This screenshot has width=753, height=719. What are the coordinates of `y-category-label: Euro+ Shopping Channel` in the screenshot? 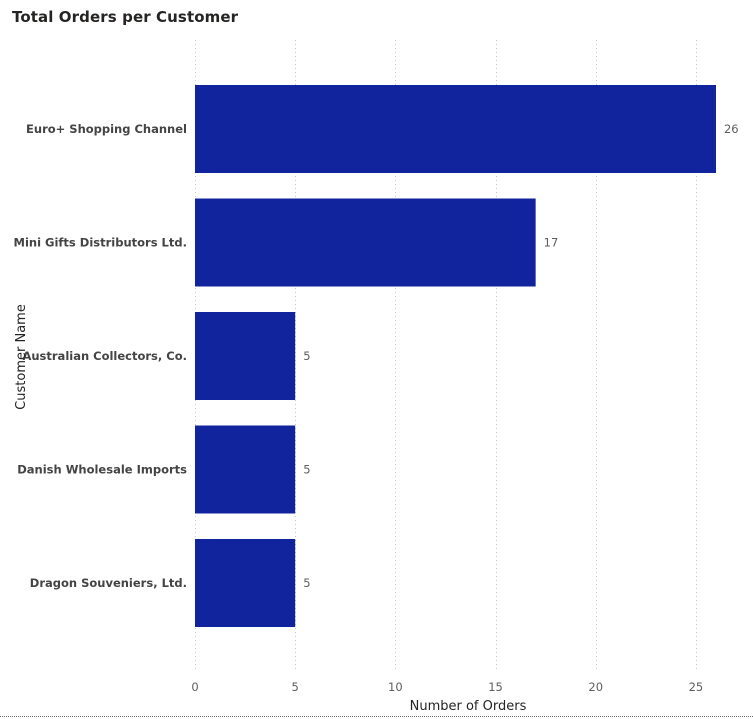 It's located at (106, 129).